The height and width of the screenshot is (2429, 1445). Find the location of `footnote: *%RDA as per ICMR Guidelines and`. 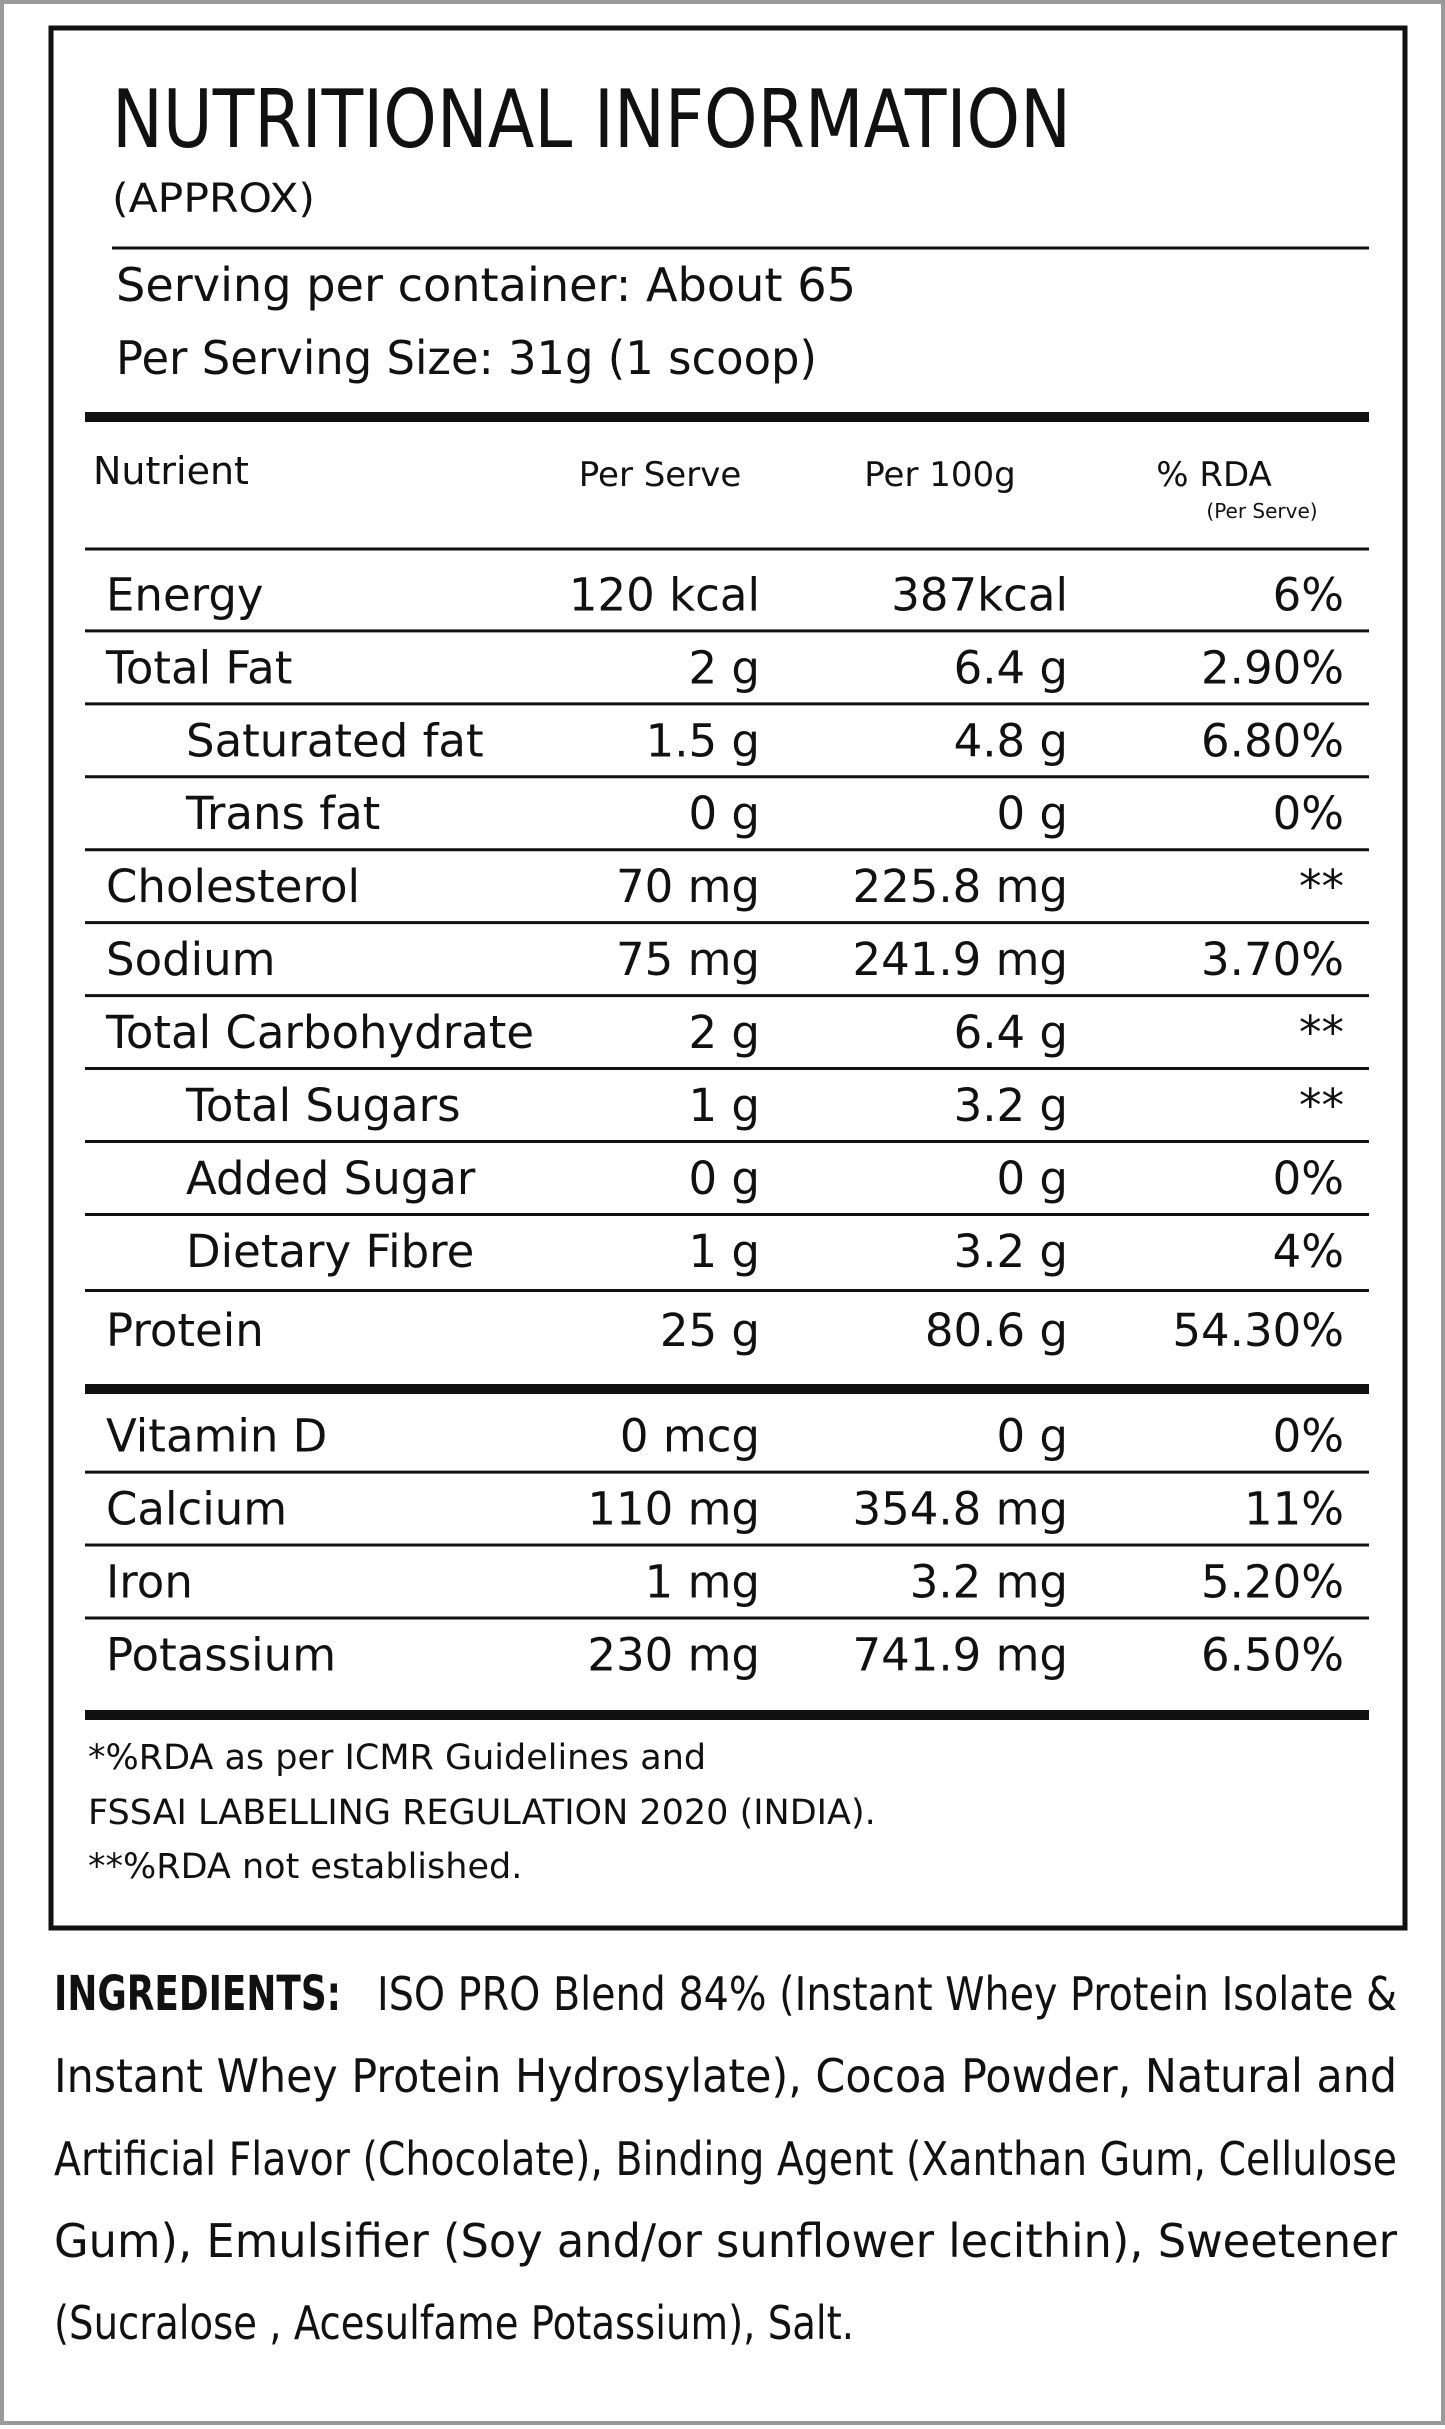

footnote: *%RDA as per ICMR Guidelines and is located at coordinates (397, 1758).